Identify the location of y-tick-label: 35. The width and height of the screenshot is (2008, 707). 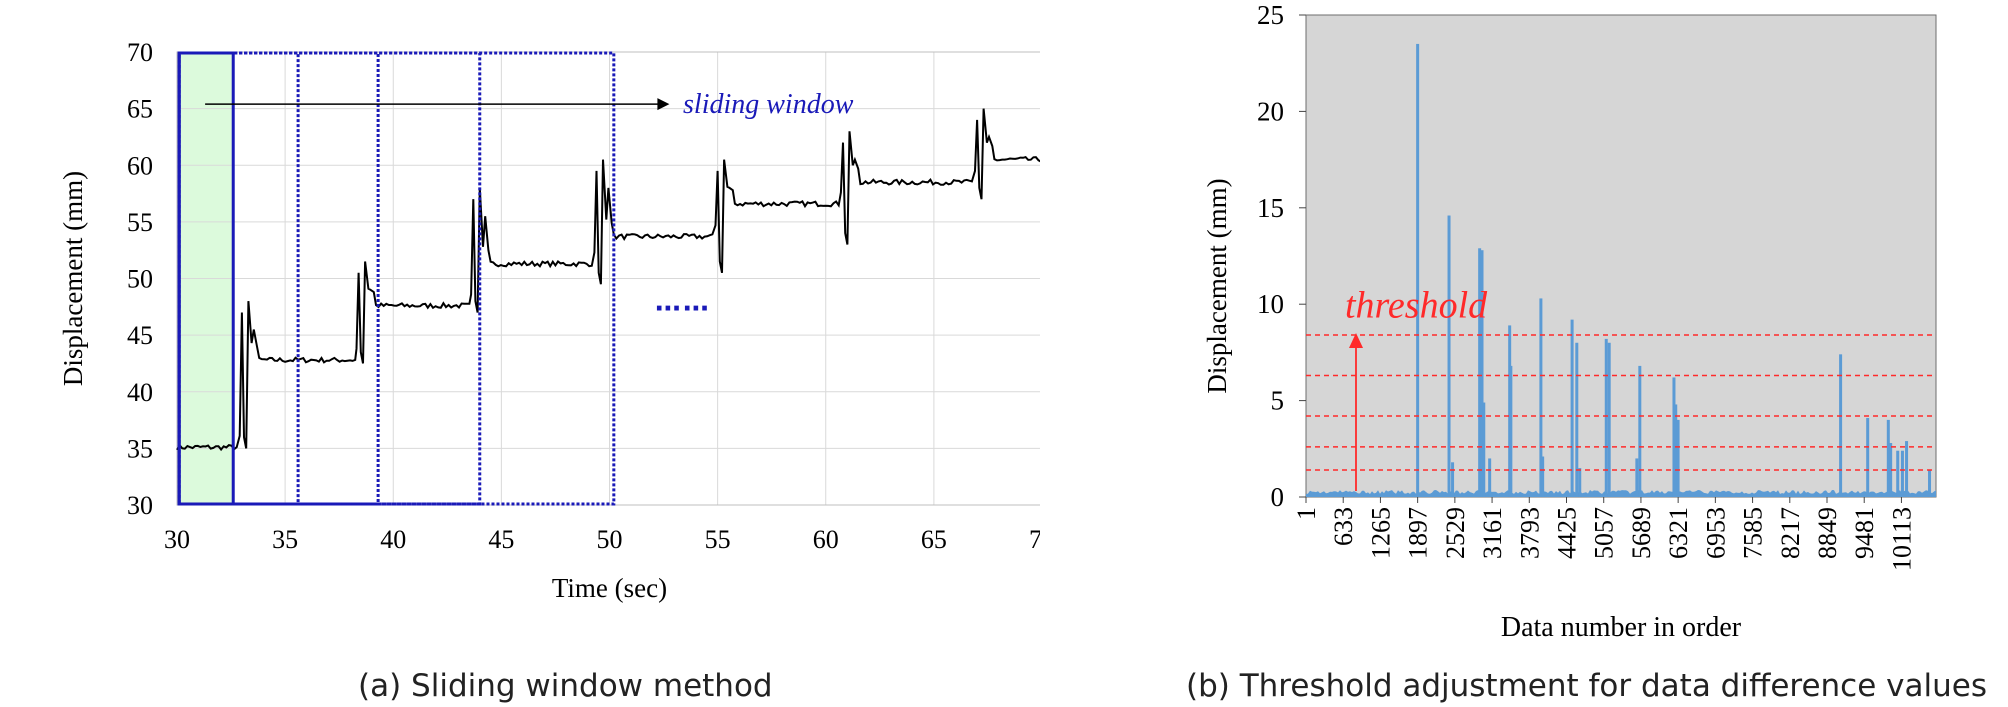
(140, 448).